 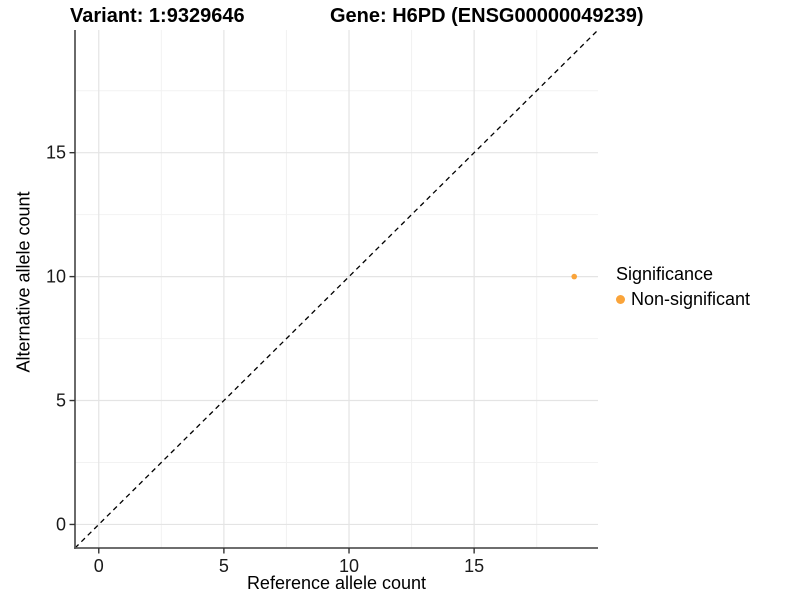 I want to click on y-tick-label: 5, so click(x=61, y=401).